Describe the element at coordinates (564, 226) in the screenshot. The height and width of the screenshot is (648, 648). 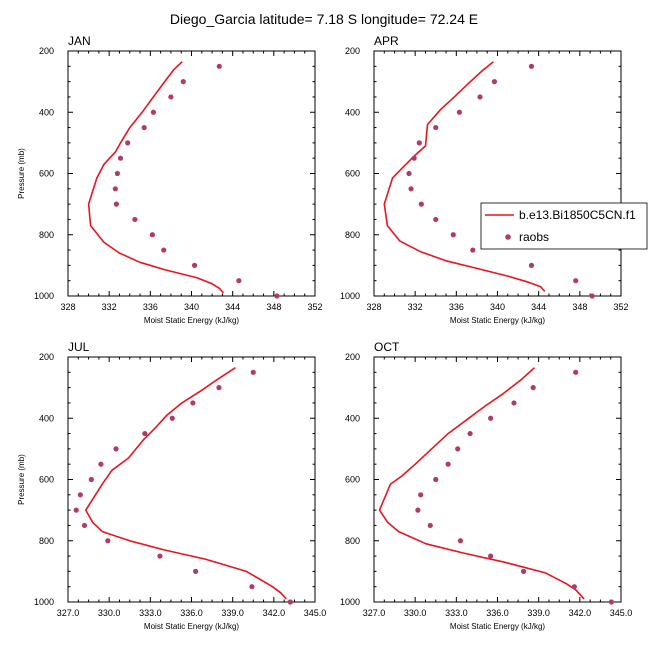
I see `legend: b.e13.Bi1850C5CN.f1 raobs` at that location.